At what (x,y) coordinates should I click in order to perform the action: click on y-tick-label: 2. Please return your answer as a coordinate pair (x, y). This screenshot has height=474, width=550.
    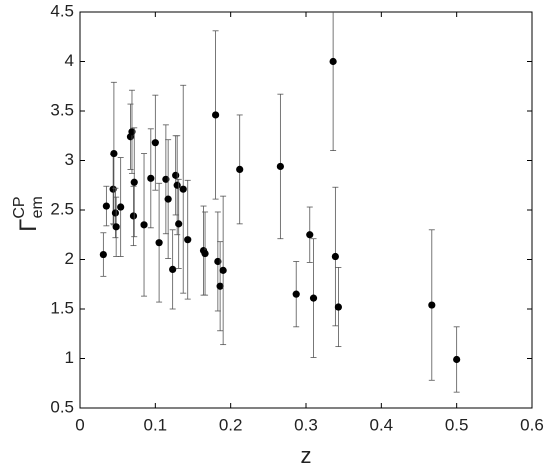
    Looking at the image, I should click on (69, 258).